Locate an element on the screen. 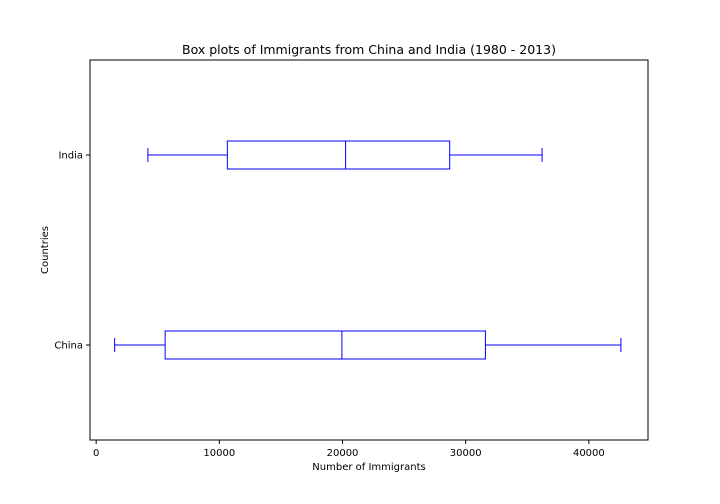  x-tick-label: 20000 is located at coordinates (343, 453).